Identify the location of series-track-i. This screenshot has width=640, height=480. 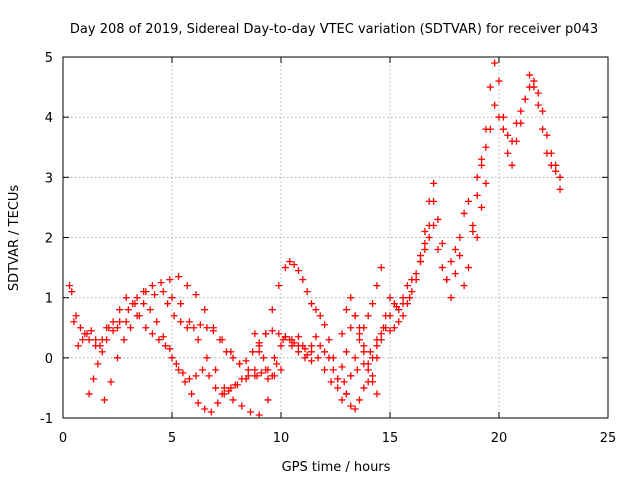
(416, 296).